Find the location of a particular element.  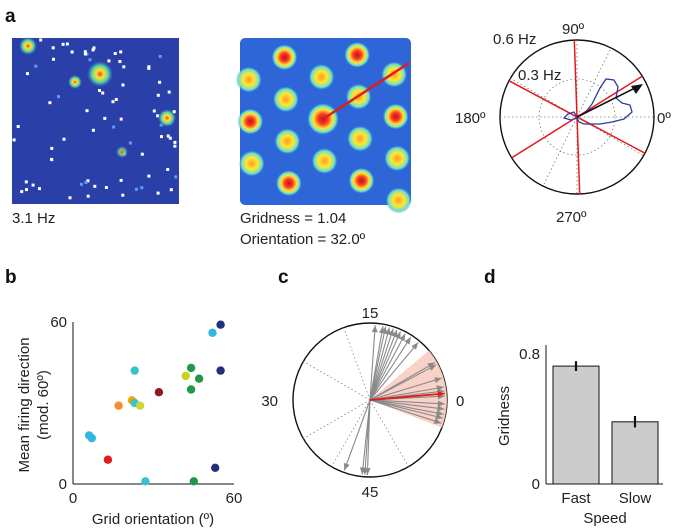

scatter-y-label-line1: Mean firing direction is located at coordinates (24, 404).